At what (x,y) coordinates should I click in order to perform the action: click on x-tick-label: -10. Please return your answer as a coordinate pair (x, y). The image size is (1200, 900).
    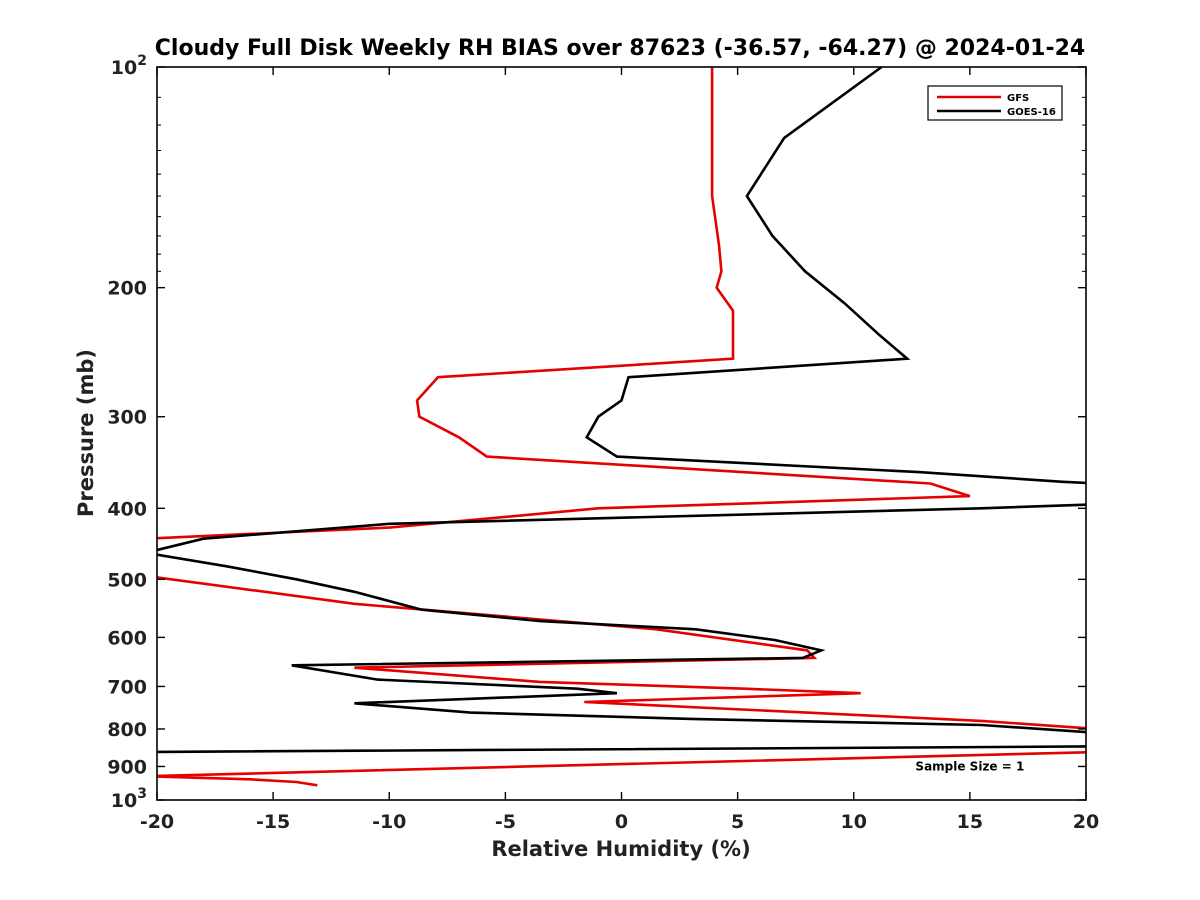
    Looking at the image, I should click on (389, 822).